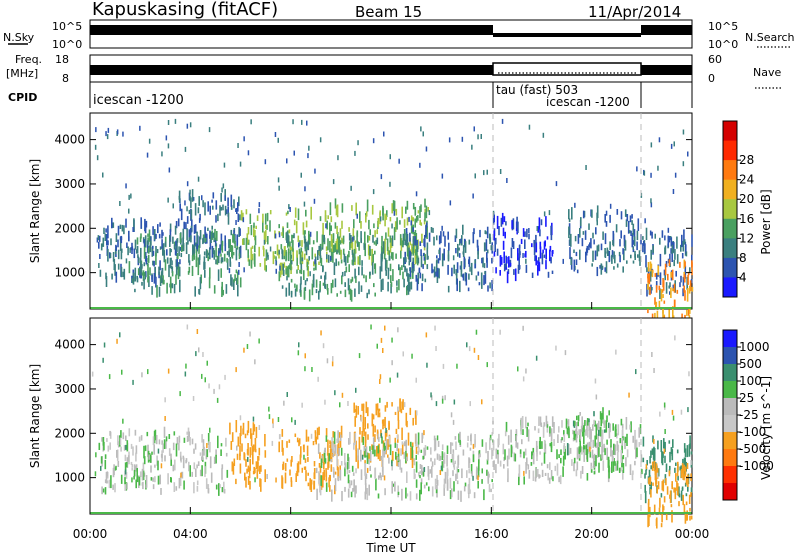 Image resolution: width=800 pixels, height=554 pixels. I want to click on cpid-segment-2: tau (fast) 503, so click(537, 90).